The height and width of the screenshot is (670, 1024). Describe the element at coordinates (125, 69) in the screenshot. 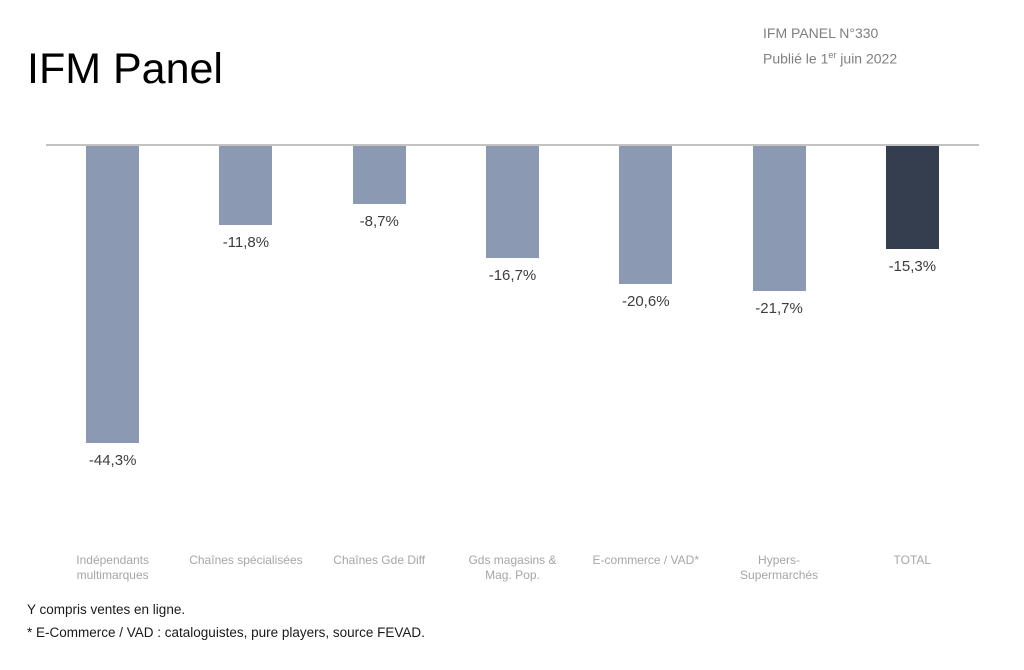

I see `page-title: IFM Panel` at that location.